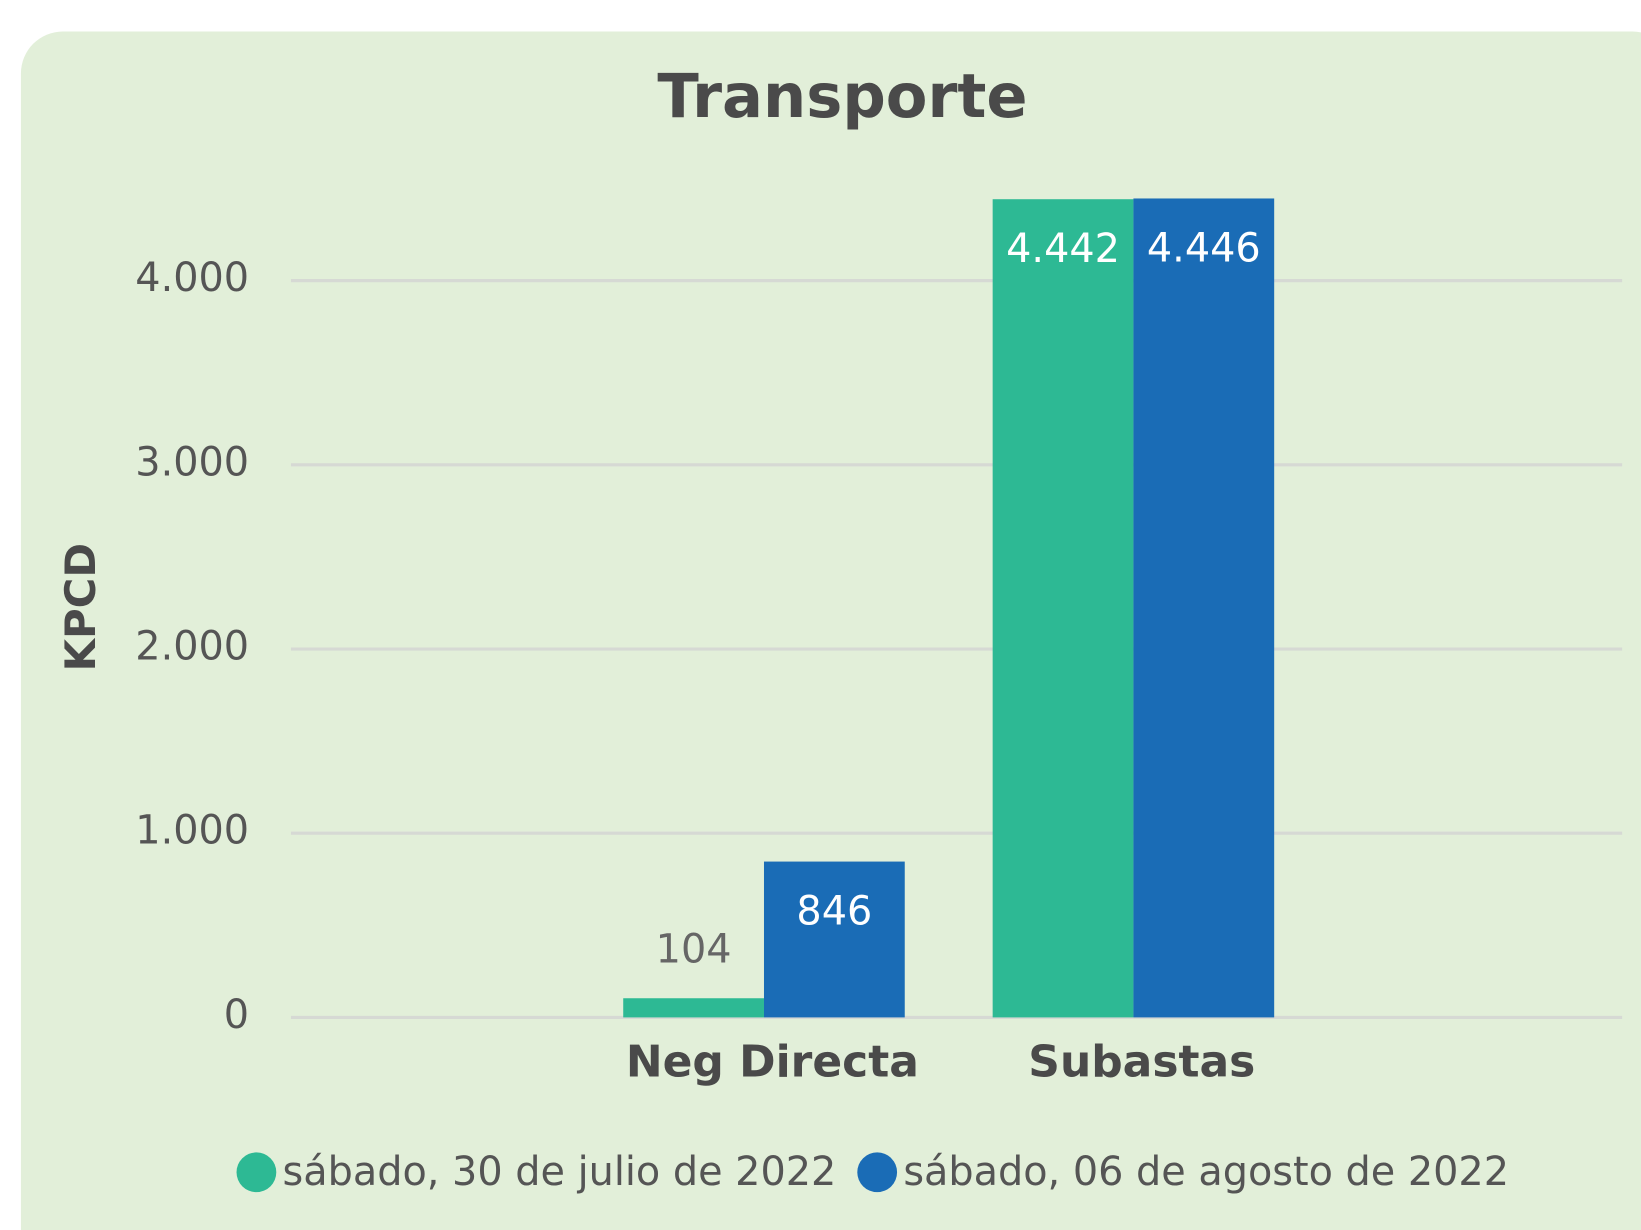 This screenshot has height=1230, width=1641. Describe the element at coordinates (842, 97) in the screenshot. I see `chart-title: Transporte` at that location.